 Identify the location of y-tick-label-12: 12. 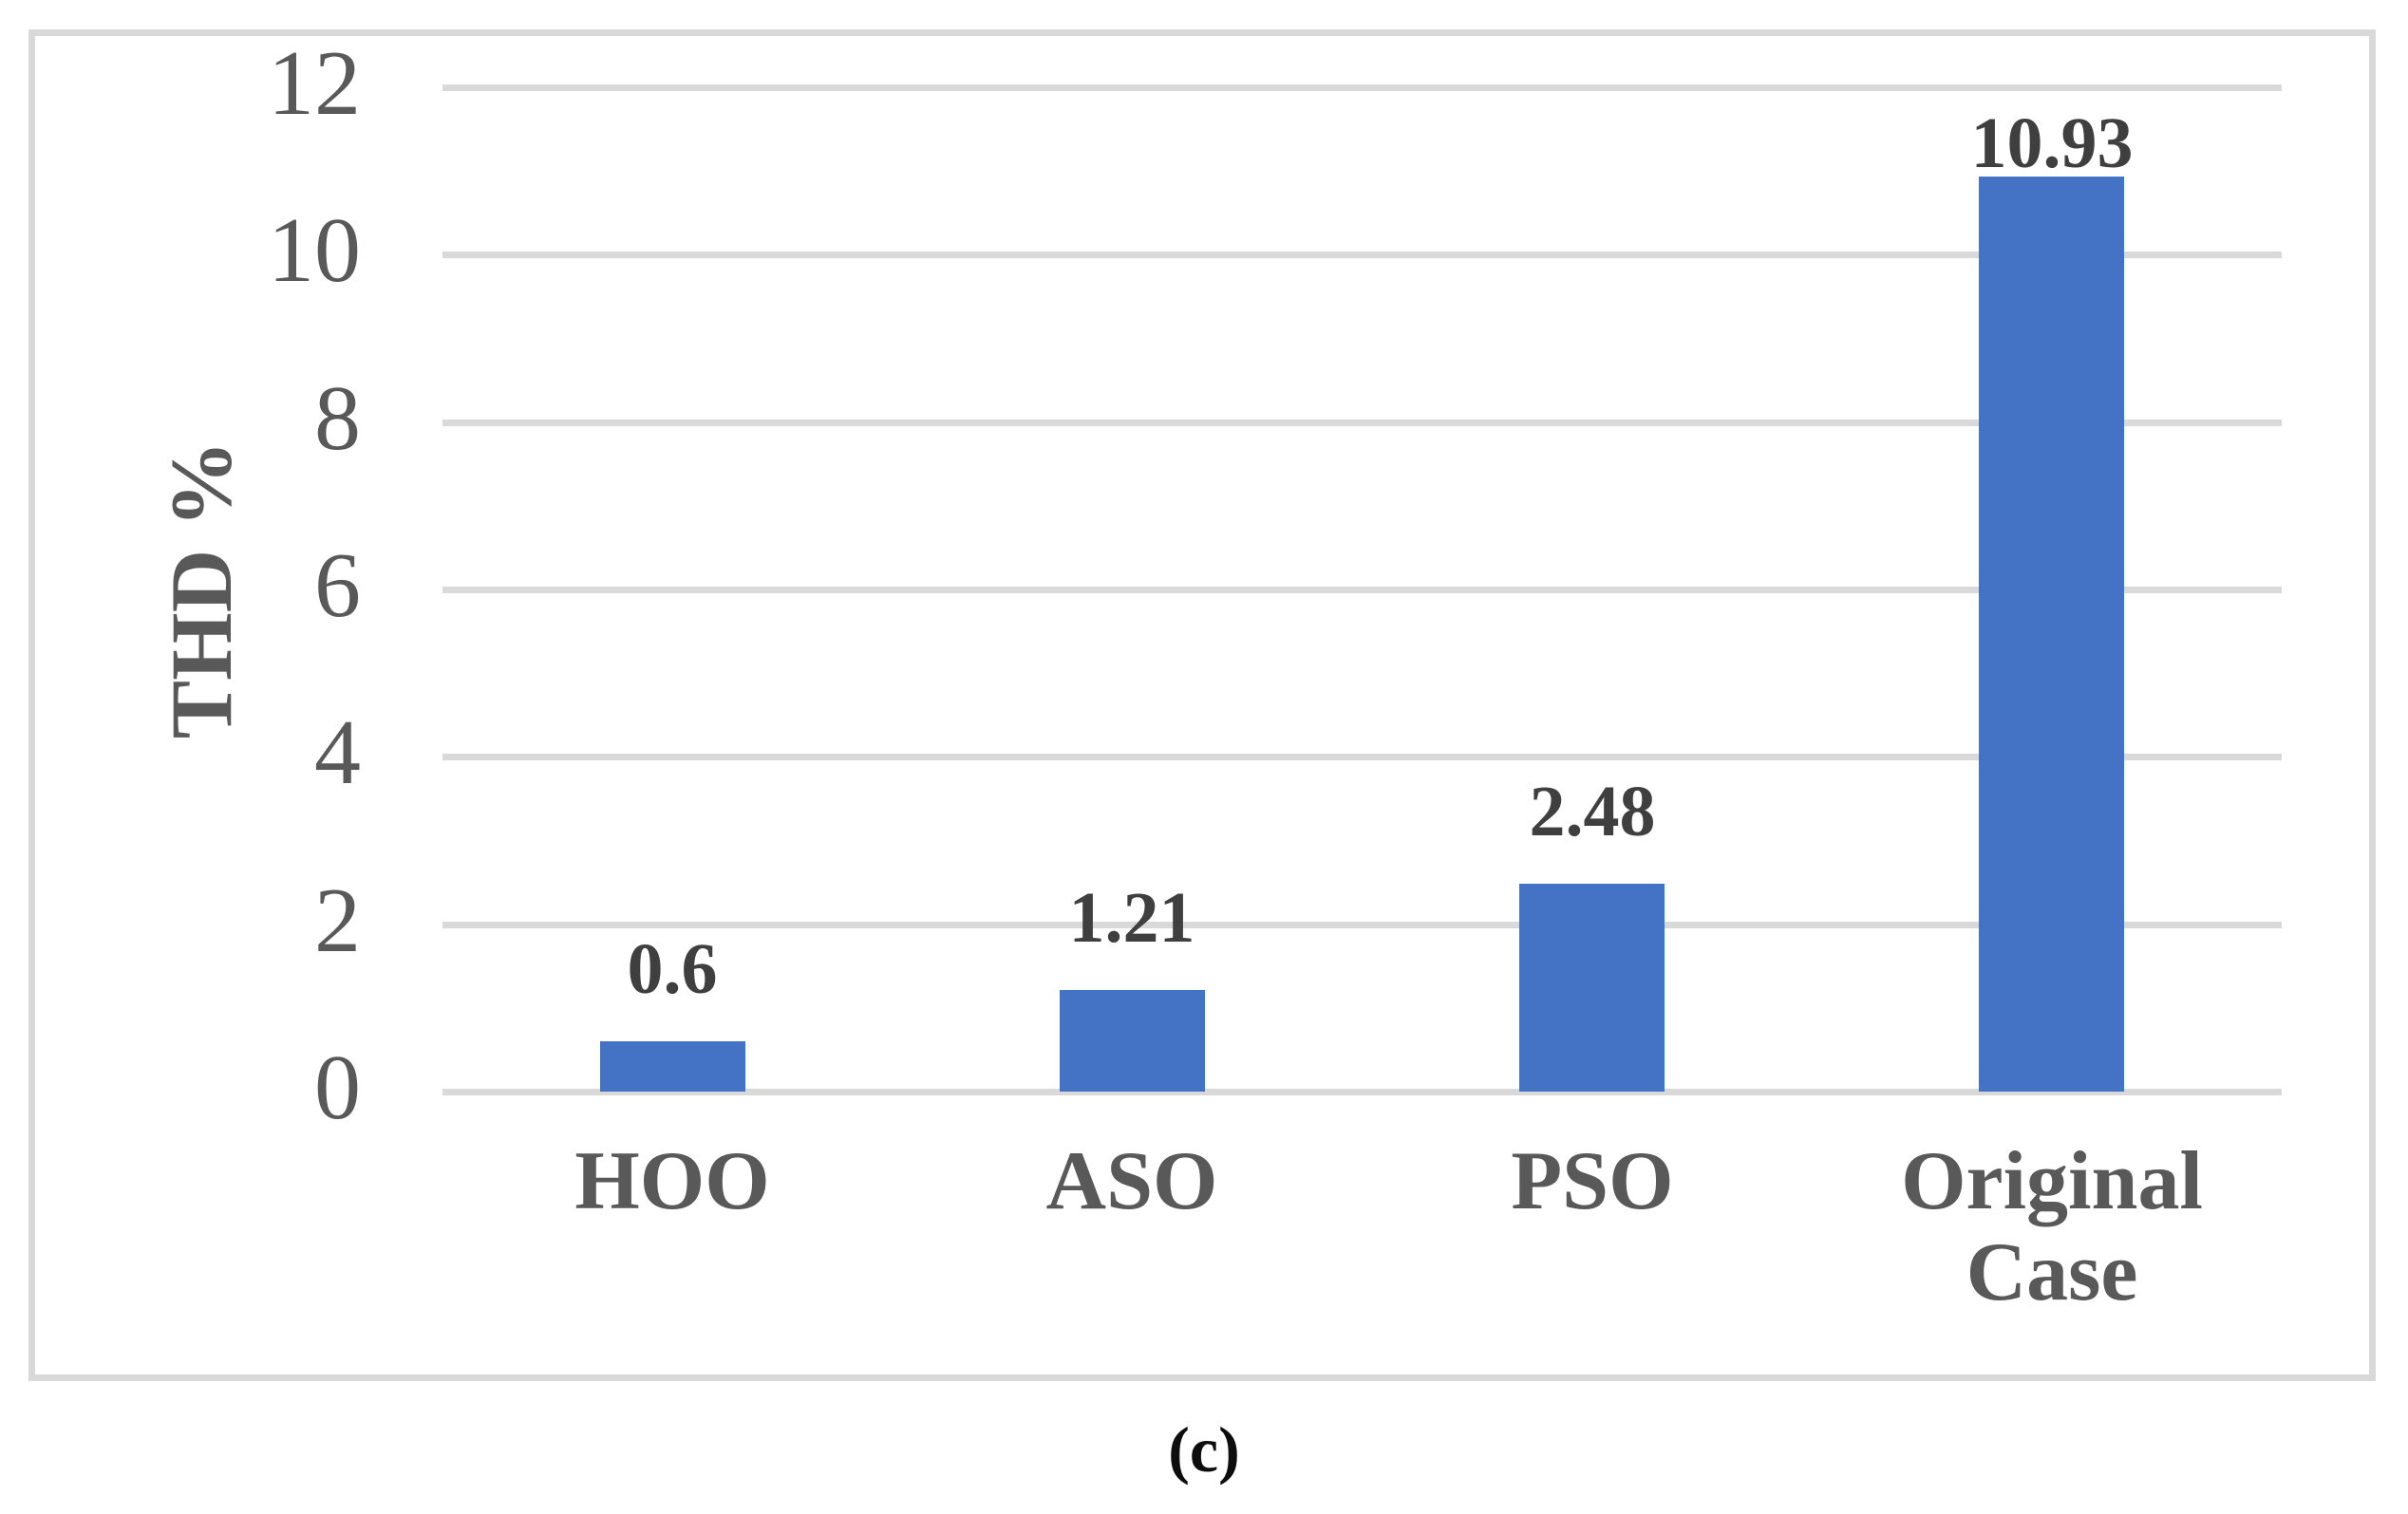
(314, 83).